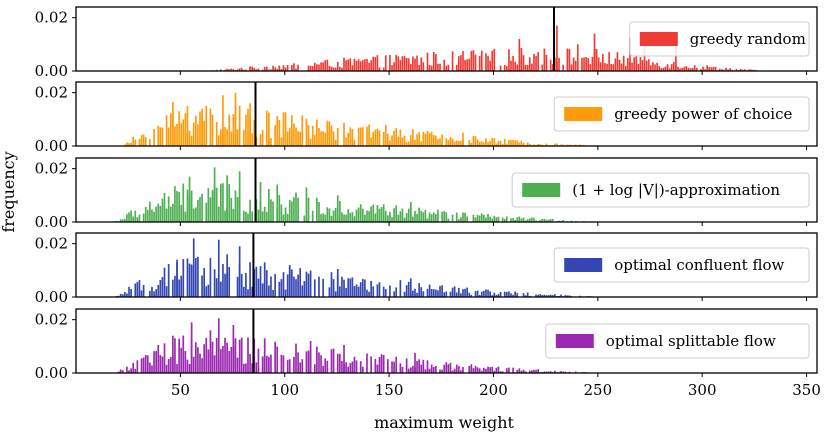 This screenshot has width=830, height=434. Describe the element at coordinates (446, 114) in the screenshot. I see `panel-frame` at that location.